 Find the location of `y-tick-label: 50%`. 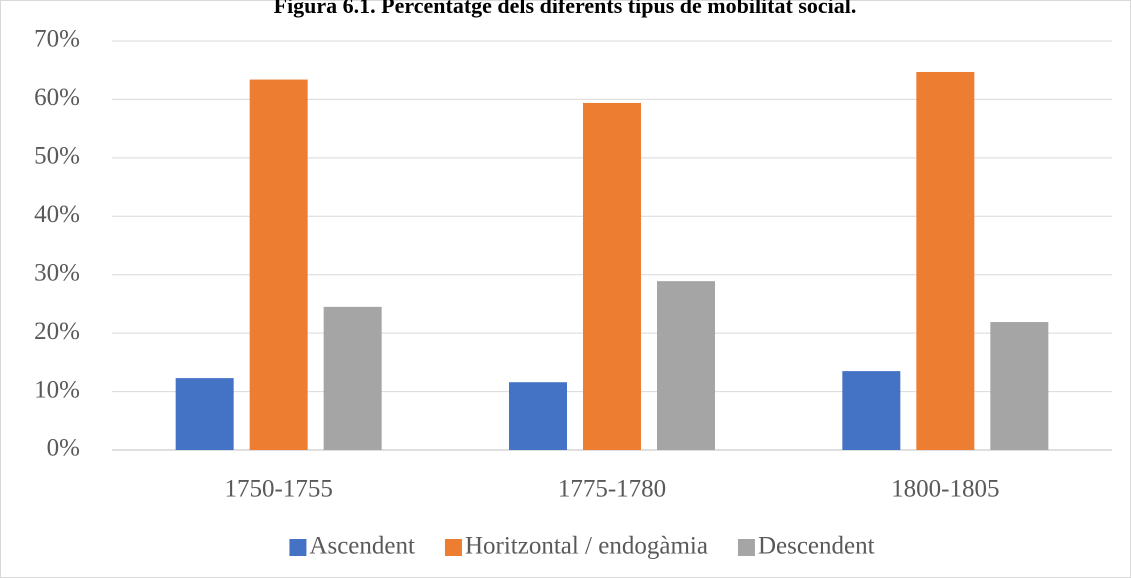

y-tick-label: 50% is located at coordinates (57, 156).